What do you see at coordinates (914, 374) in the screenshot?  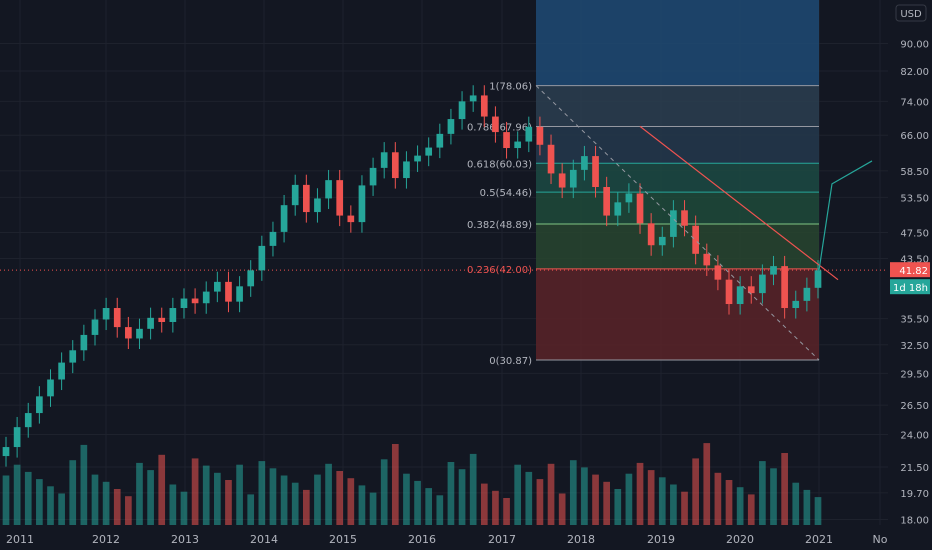 I see `y-tick-label: 29.50` at bounding box center [914, 374].